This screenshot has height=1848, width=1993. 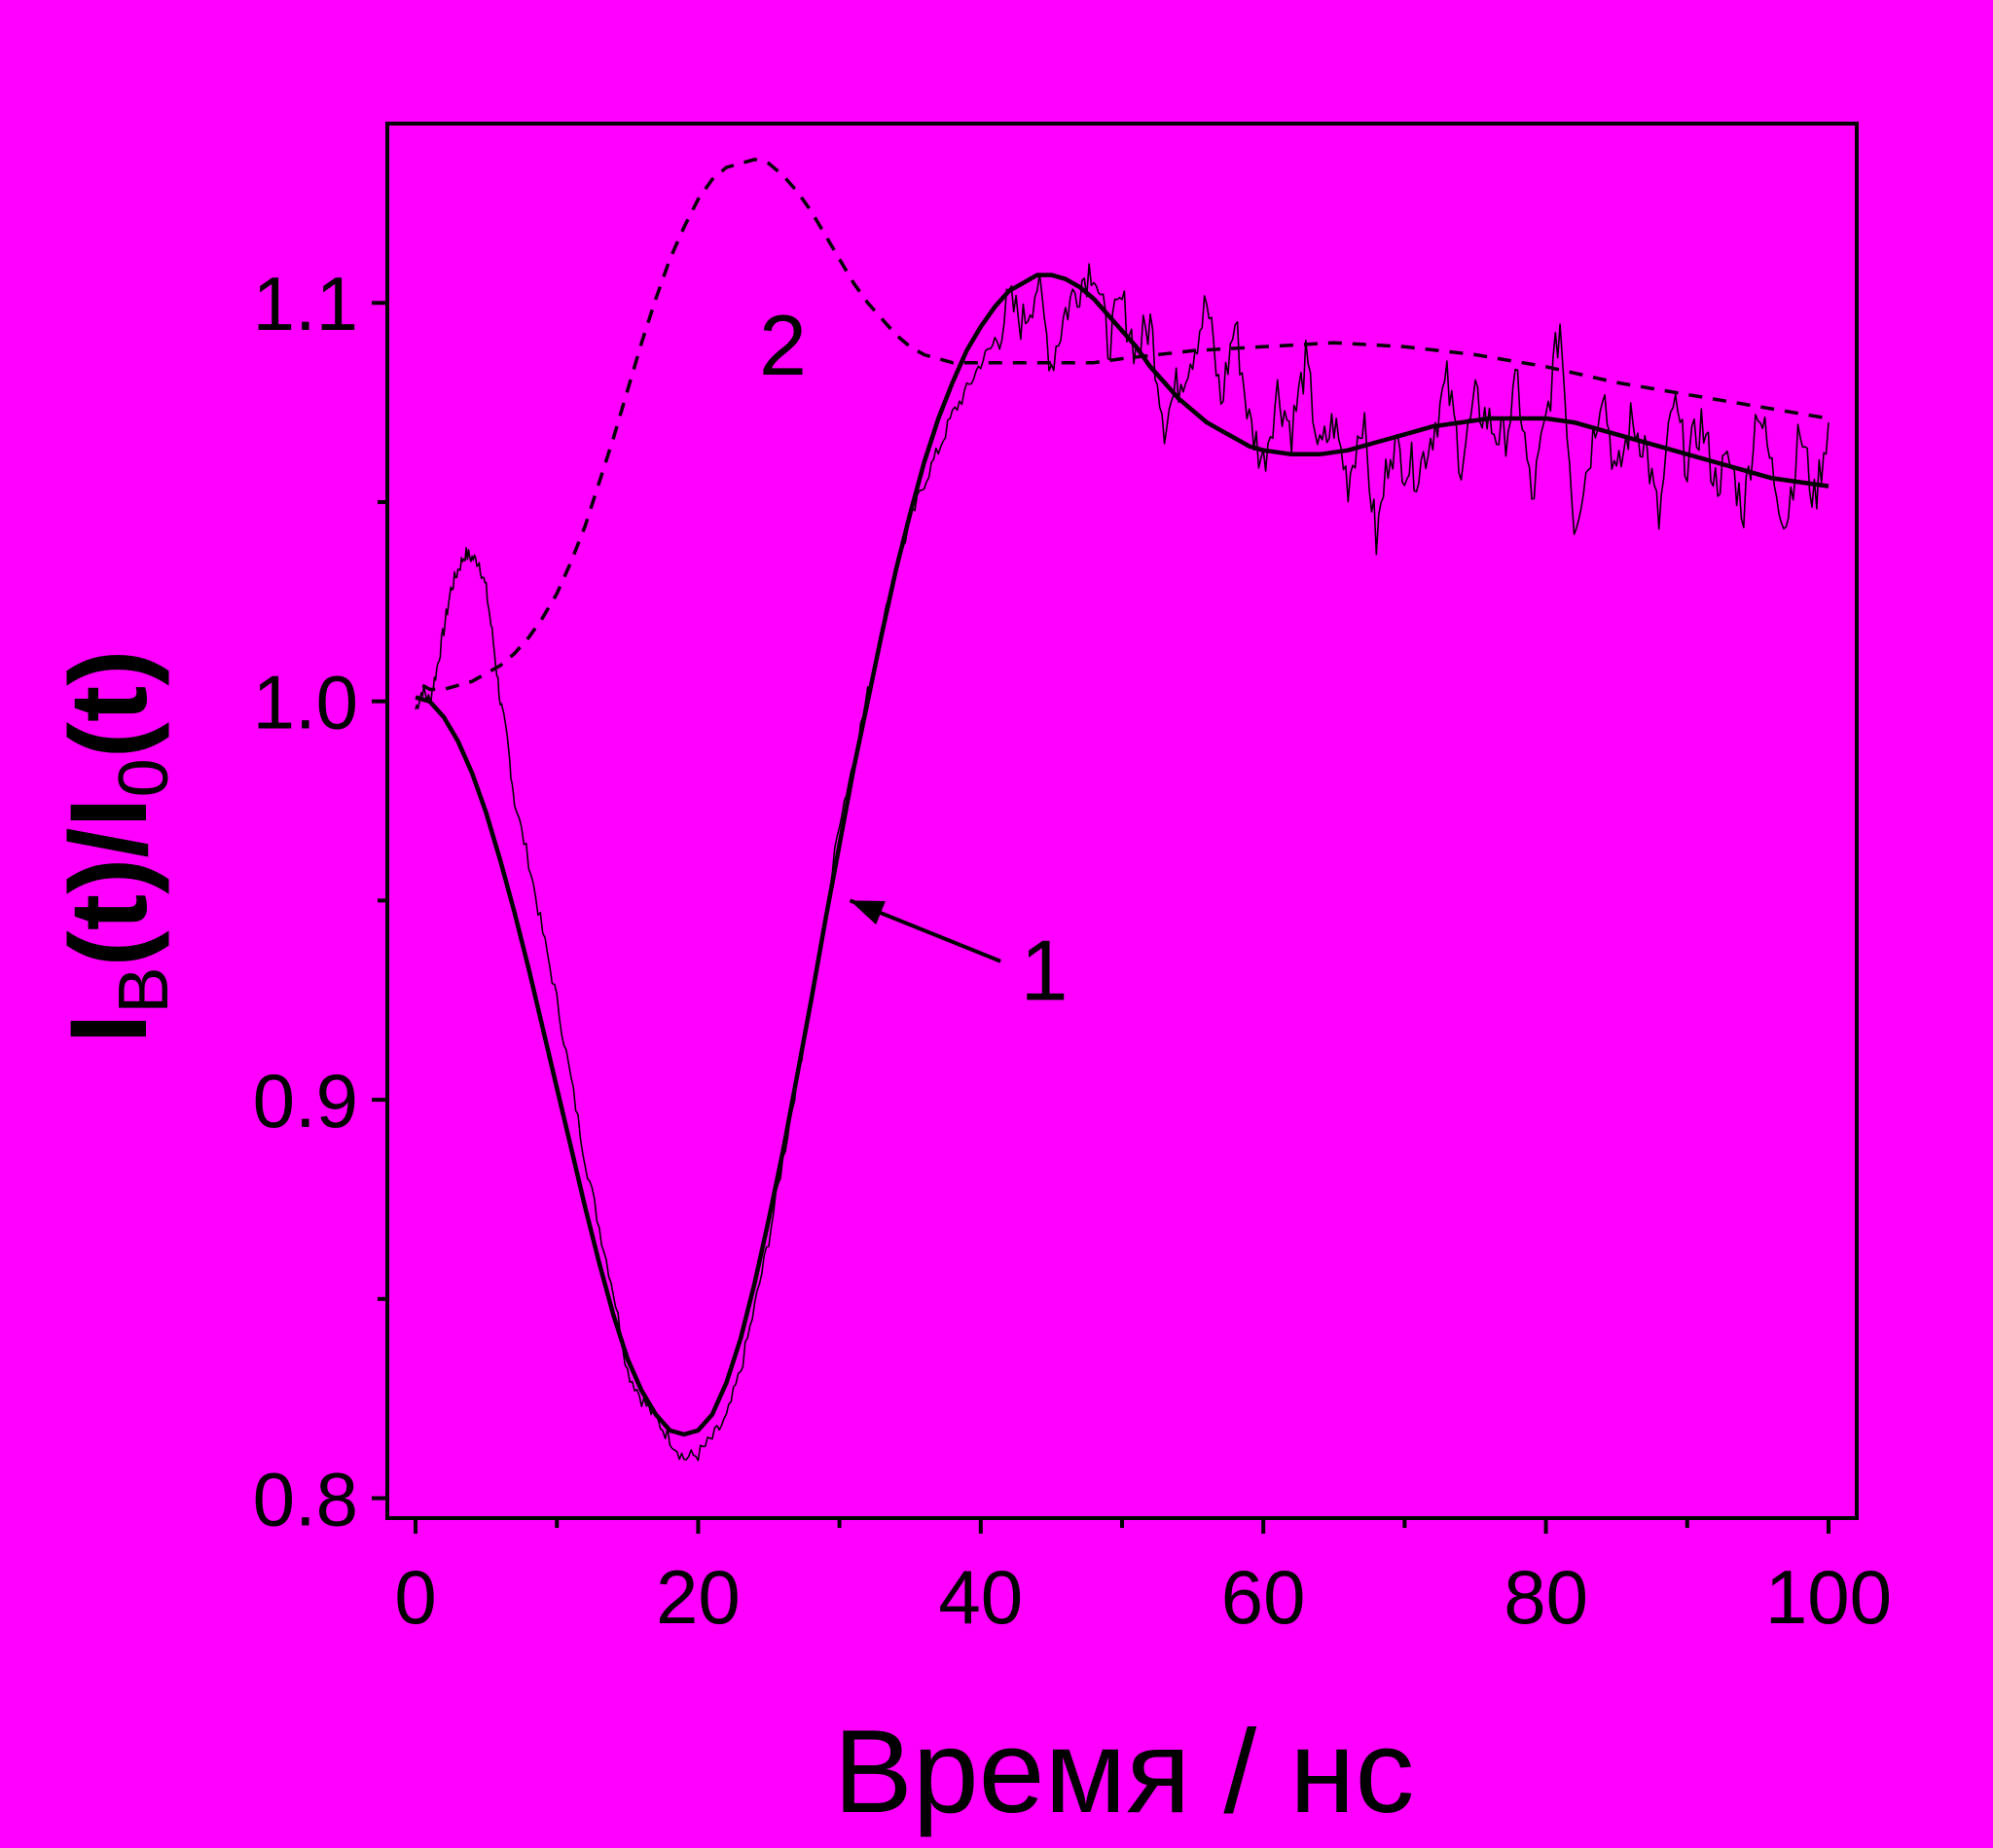 What do you see at coordinates (144, 989) in the screenshot?
I see `y-axis-title-sub-b: B` at bounding box center [144, 989].